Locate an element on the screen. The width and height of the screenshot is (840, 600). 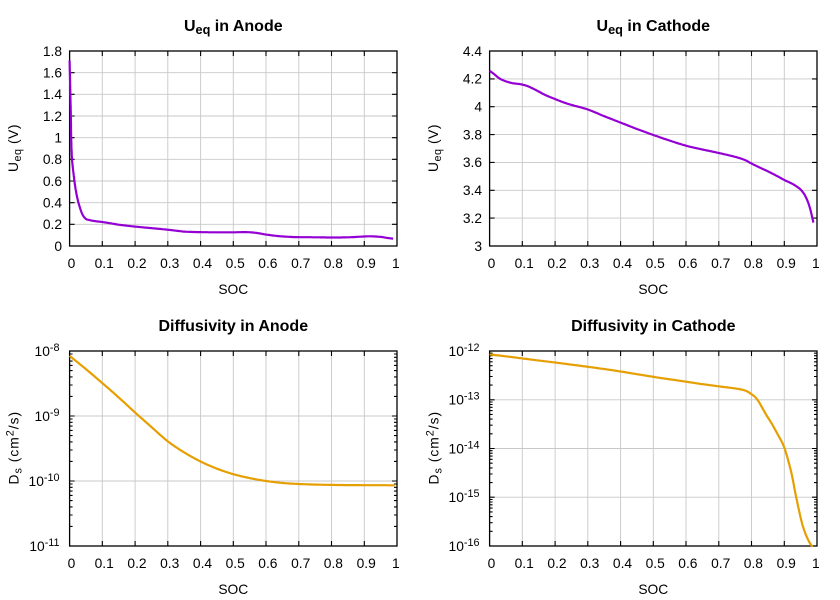
svg-text: 1.2 is located at coordinates (52, 116).